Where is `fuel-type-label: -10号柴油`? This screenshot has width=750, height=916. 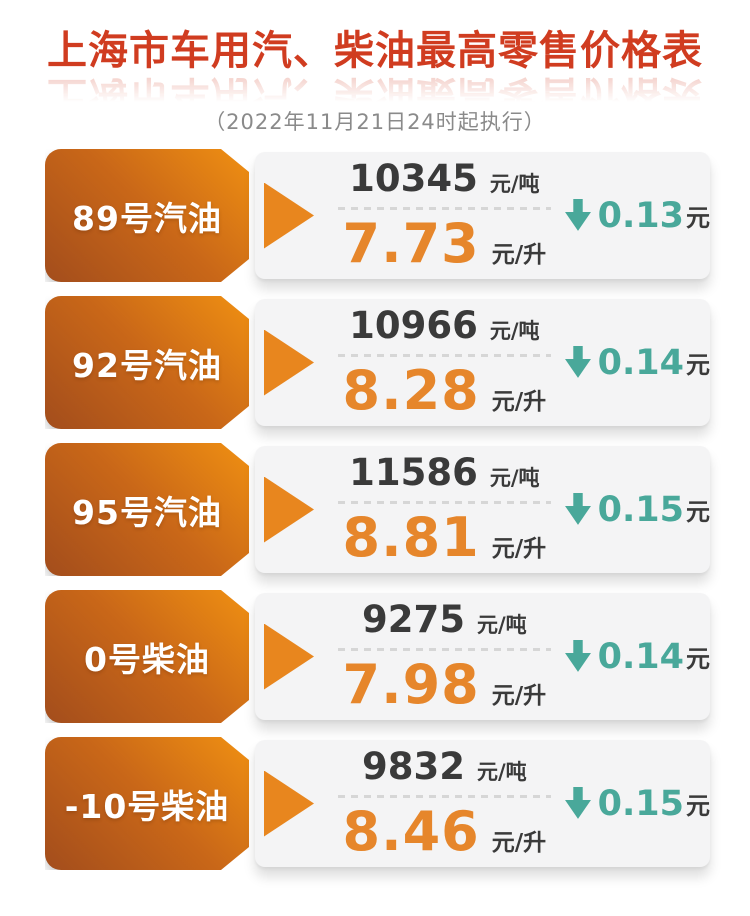 fuel-type-label: -10号柴油 is located at coordinates (147, 806).